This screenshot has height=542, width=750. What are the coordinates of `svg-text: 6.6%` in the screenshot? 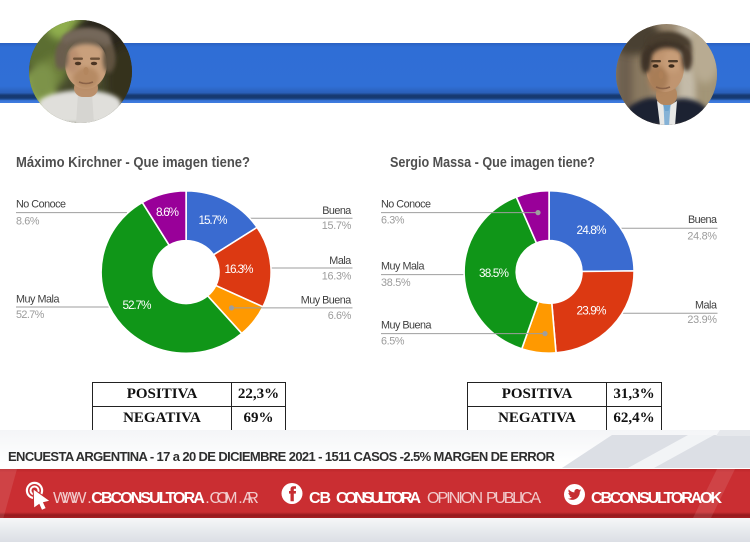 It's located at (340, 316).